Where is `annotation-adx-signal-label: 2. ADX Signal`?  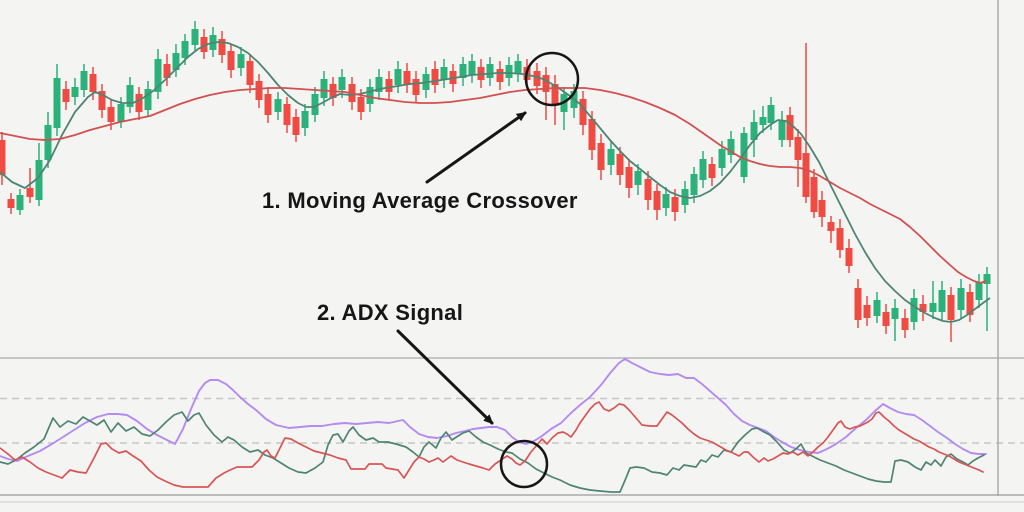 annotation-adx-signal-label: 2. ADX Signal is located at coordinates (390, 312).